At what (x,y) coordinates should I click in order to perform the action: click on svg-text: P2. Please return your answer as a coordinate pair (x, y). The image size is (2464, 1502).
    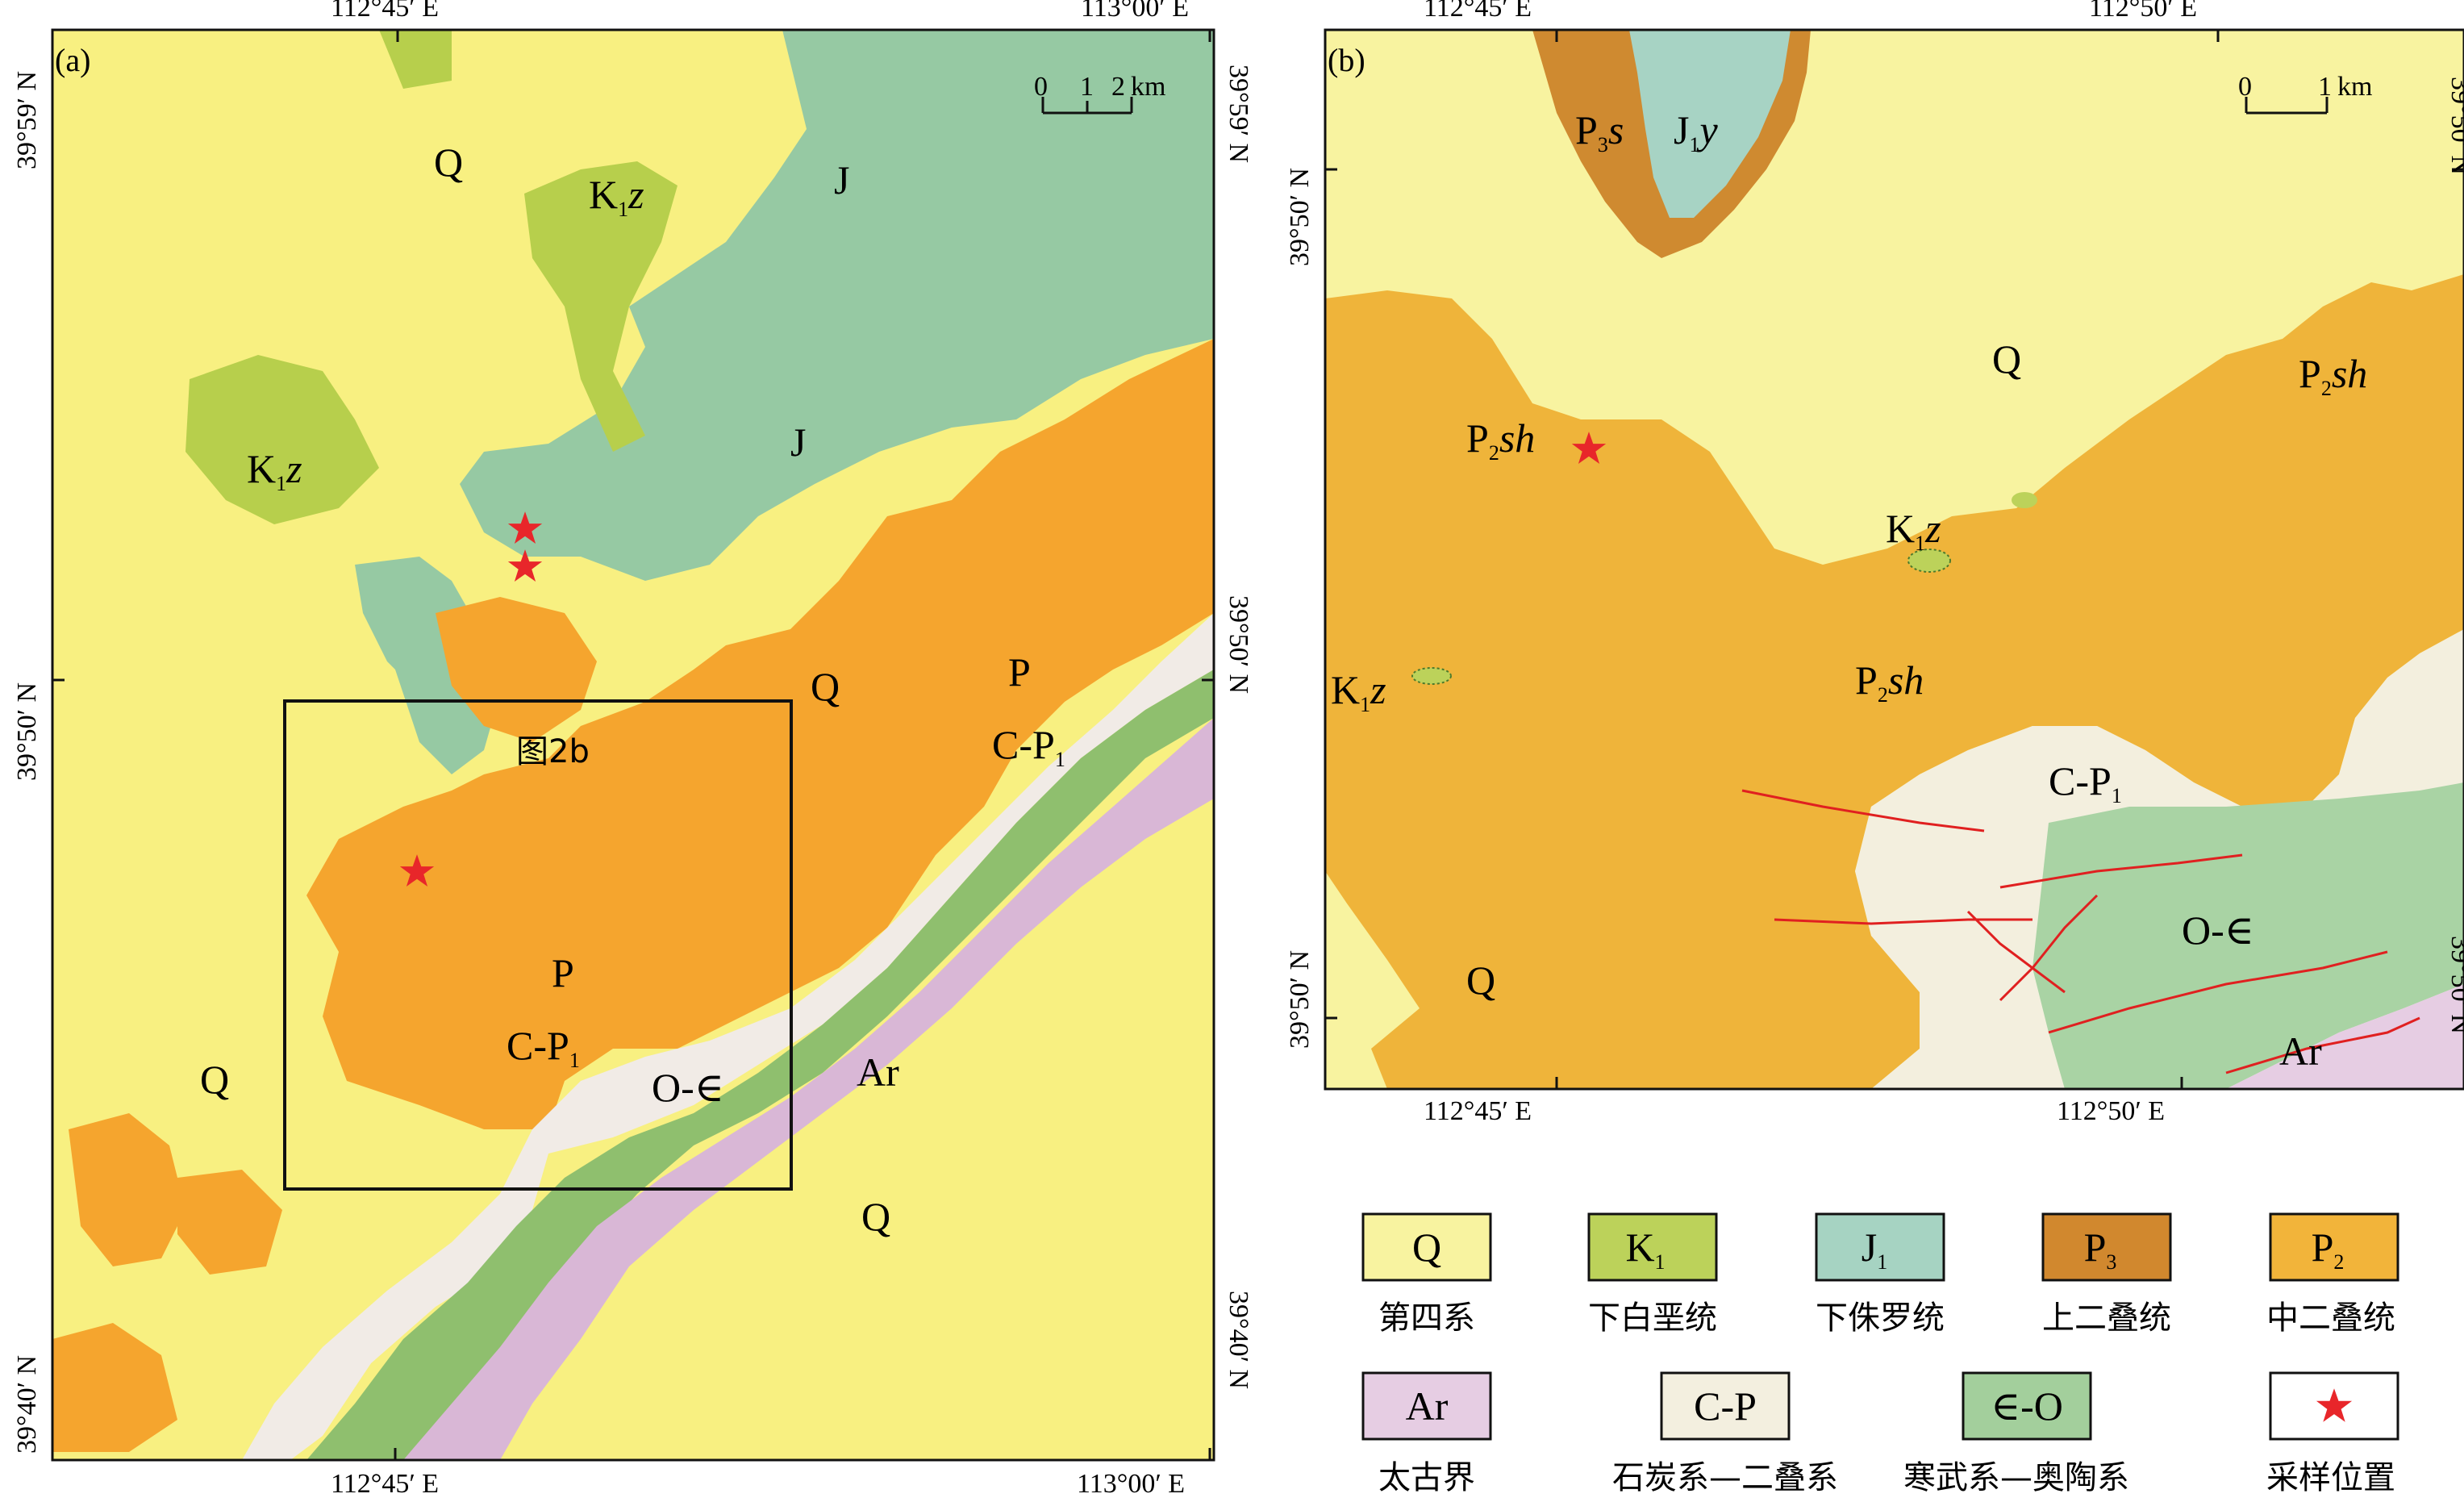
    Looking at the image, I should click on (2328, 1249).